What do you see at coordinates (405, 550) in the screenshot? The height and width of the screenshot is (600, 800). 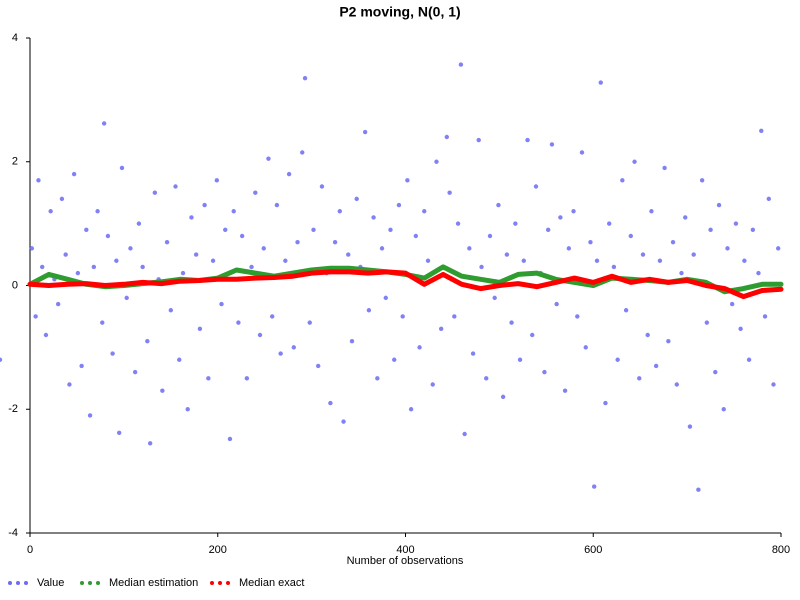 I see `x-tick-label: 400` at bounding box center [405, 550].